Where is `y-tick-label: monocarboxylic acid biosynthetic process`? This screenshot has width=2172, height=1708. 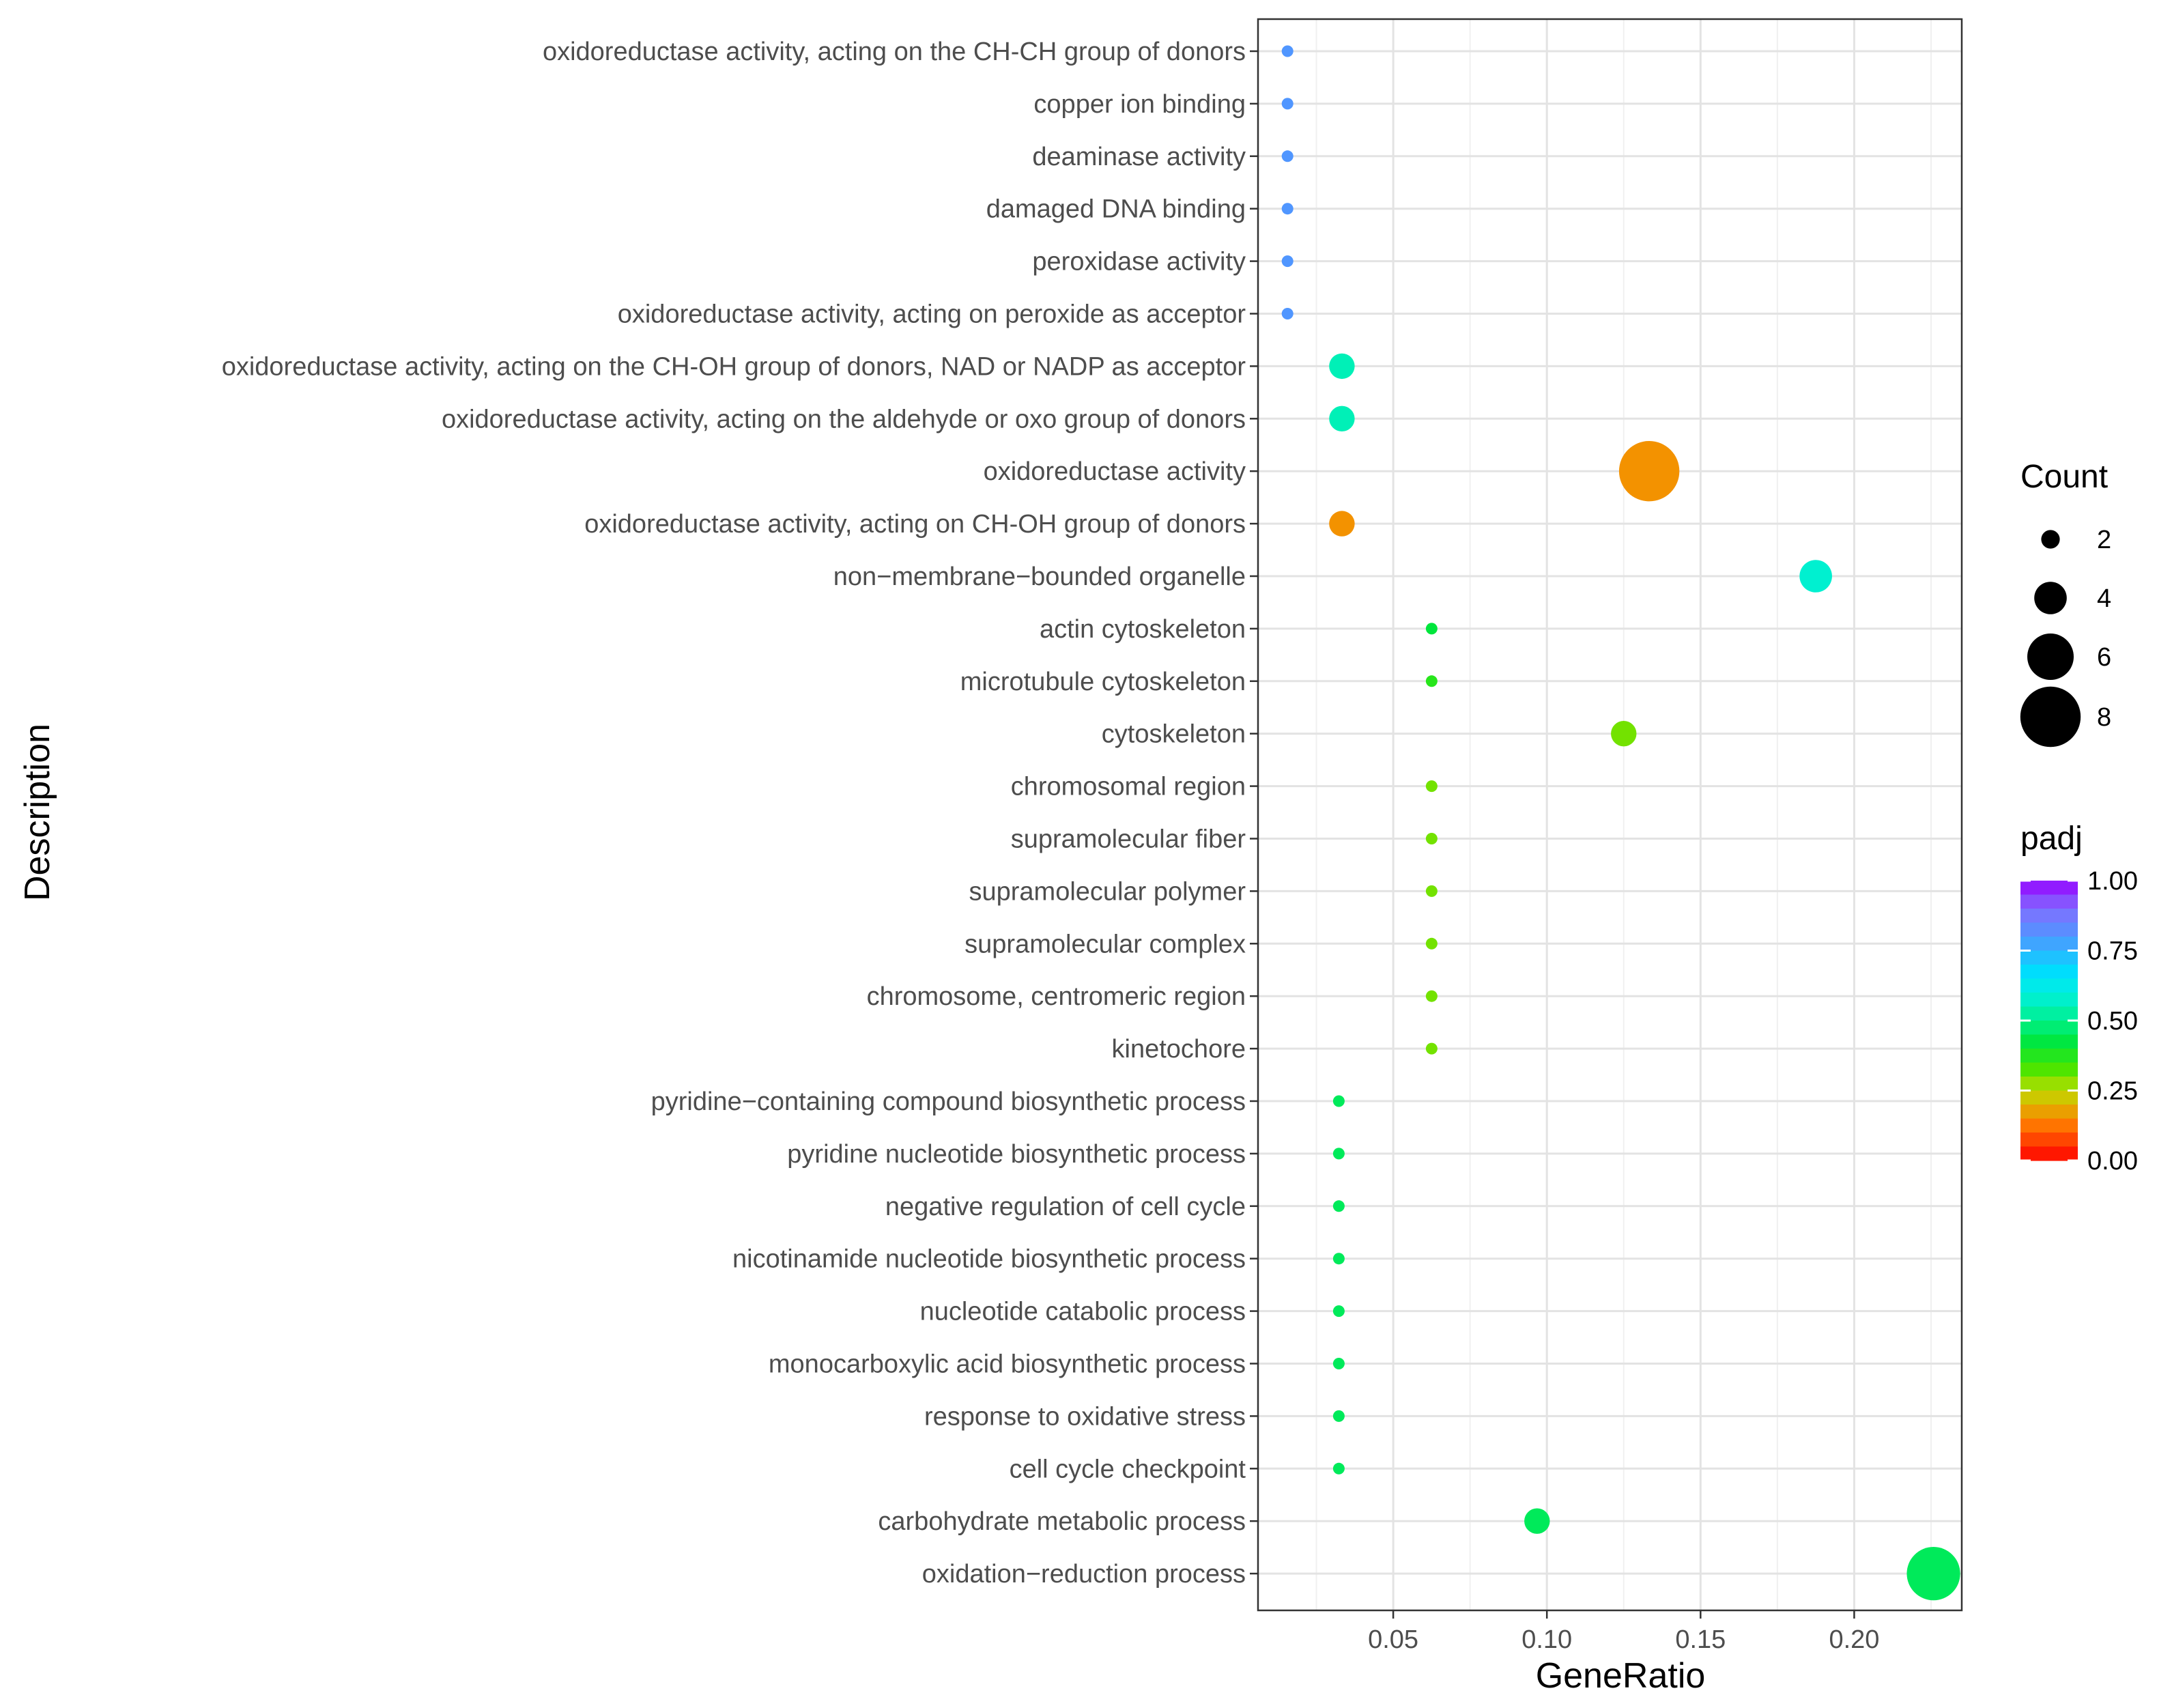 y-tick-label: monocarboxylic acid biosynthetic process is located at coordinates (1007, 1364).